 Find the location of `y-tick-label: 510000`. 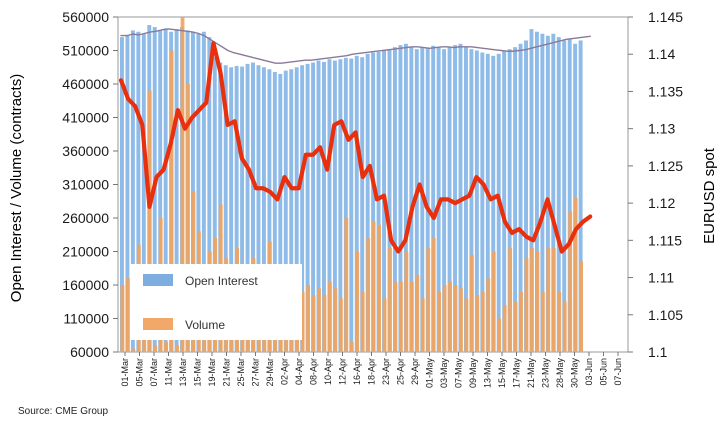

y-tick-label: 510000 is located at coordinates (85, 51).